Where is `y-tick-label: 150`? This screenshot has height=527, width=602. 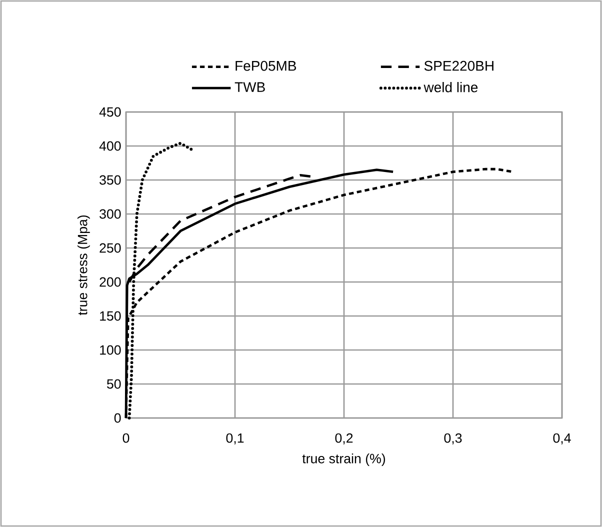 y-tick-label: 150 is located at coordinates (110, 316).